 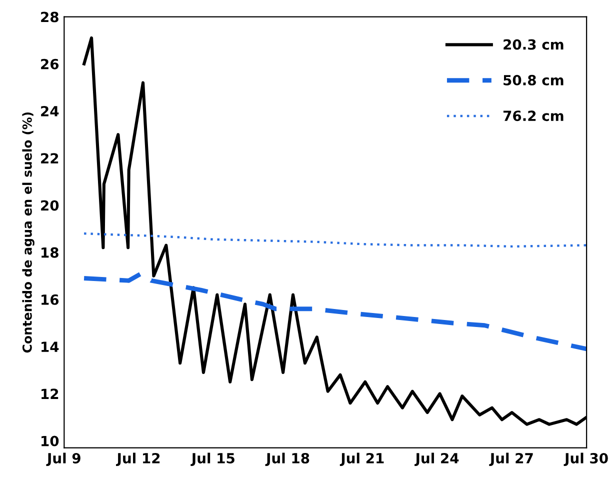 What do you see at coordinates (586, 459) in the screenshot?
I see `x-tick-label: Jul 30` at bounding box center [586, 459].